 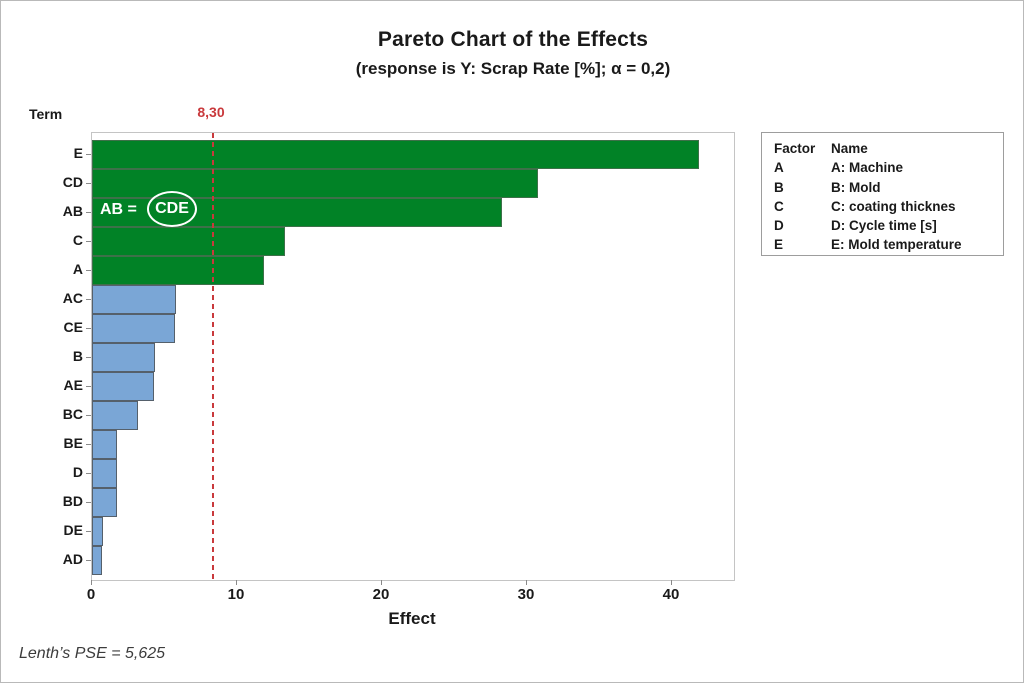 What do you see at coordinates (893, 206) in the screenshot?
I see `legend-factor-name: C: coating thicknes` at bounding box center [893, 206].